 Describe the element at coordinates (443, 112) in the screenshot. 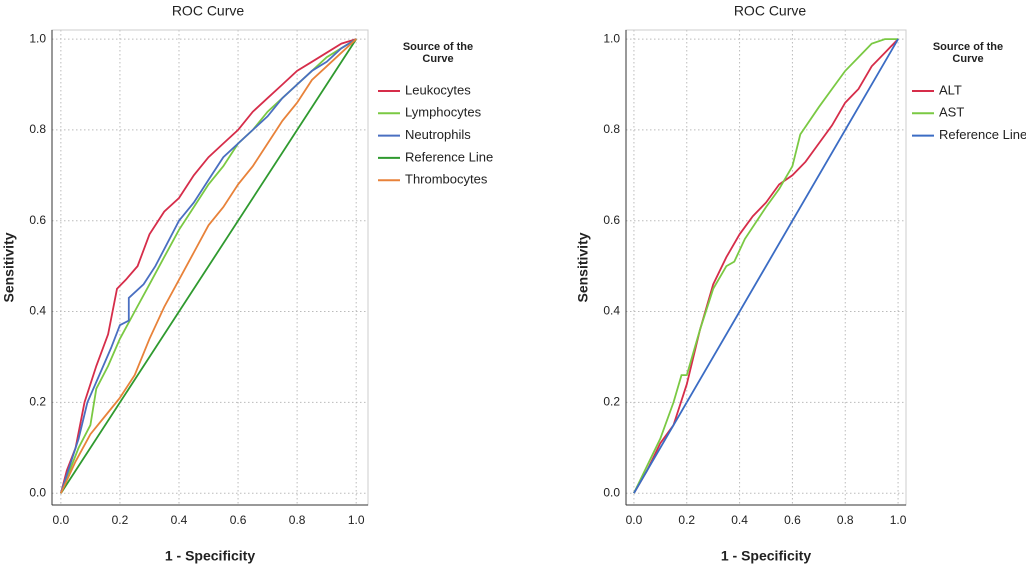

I see `legend-label: Lymphocytes` at that location.